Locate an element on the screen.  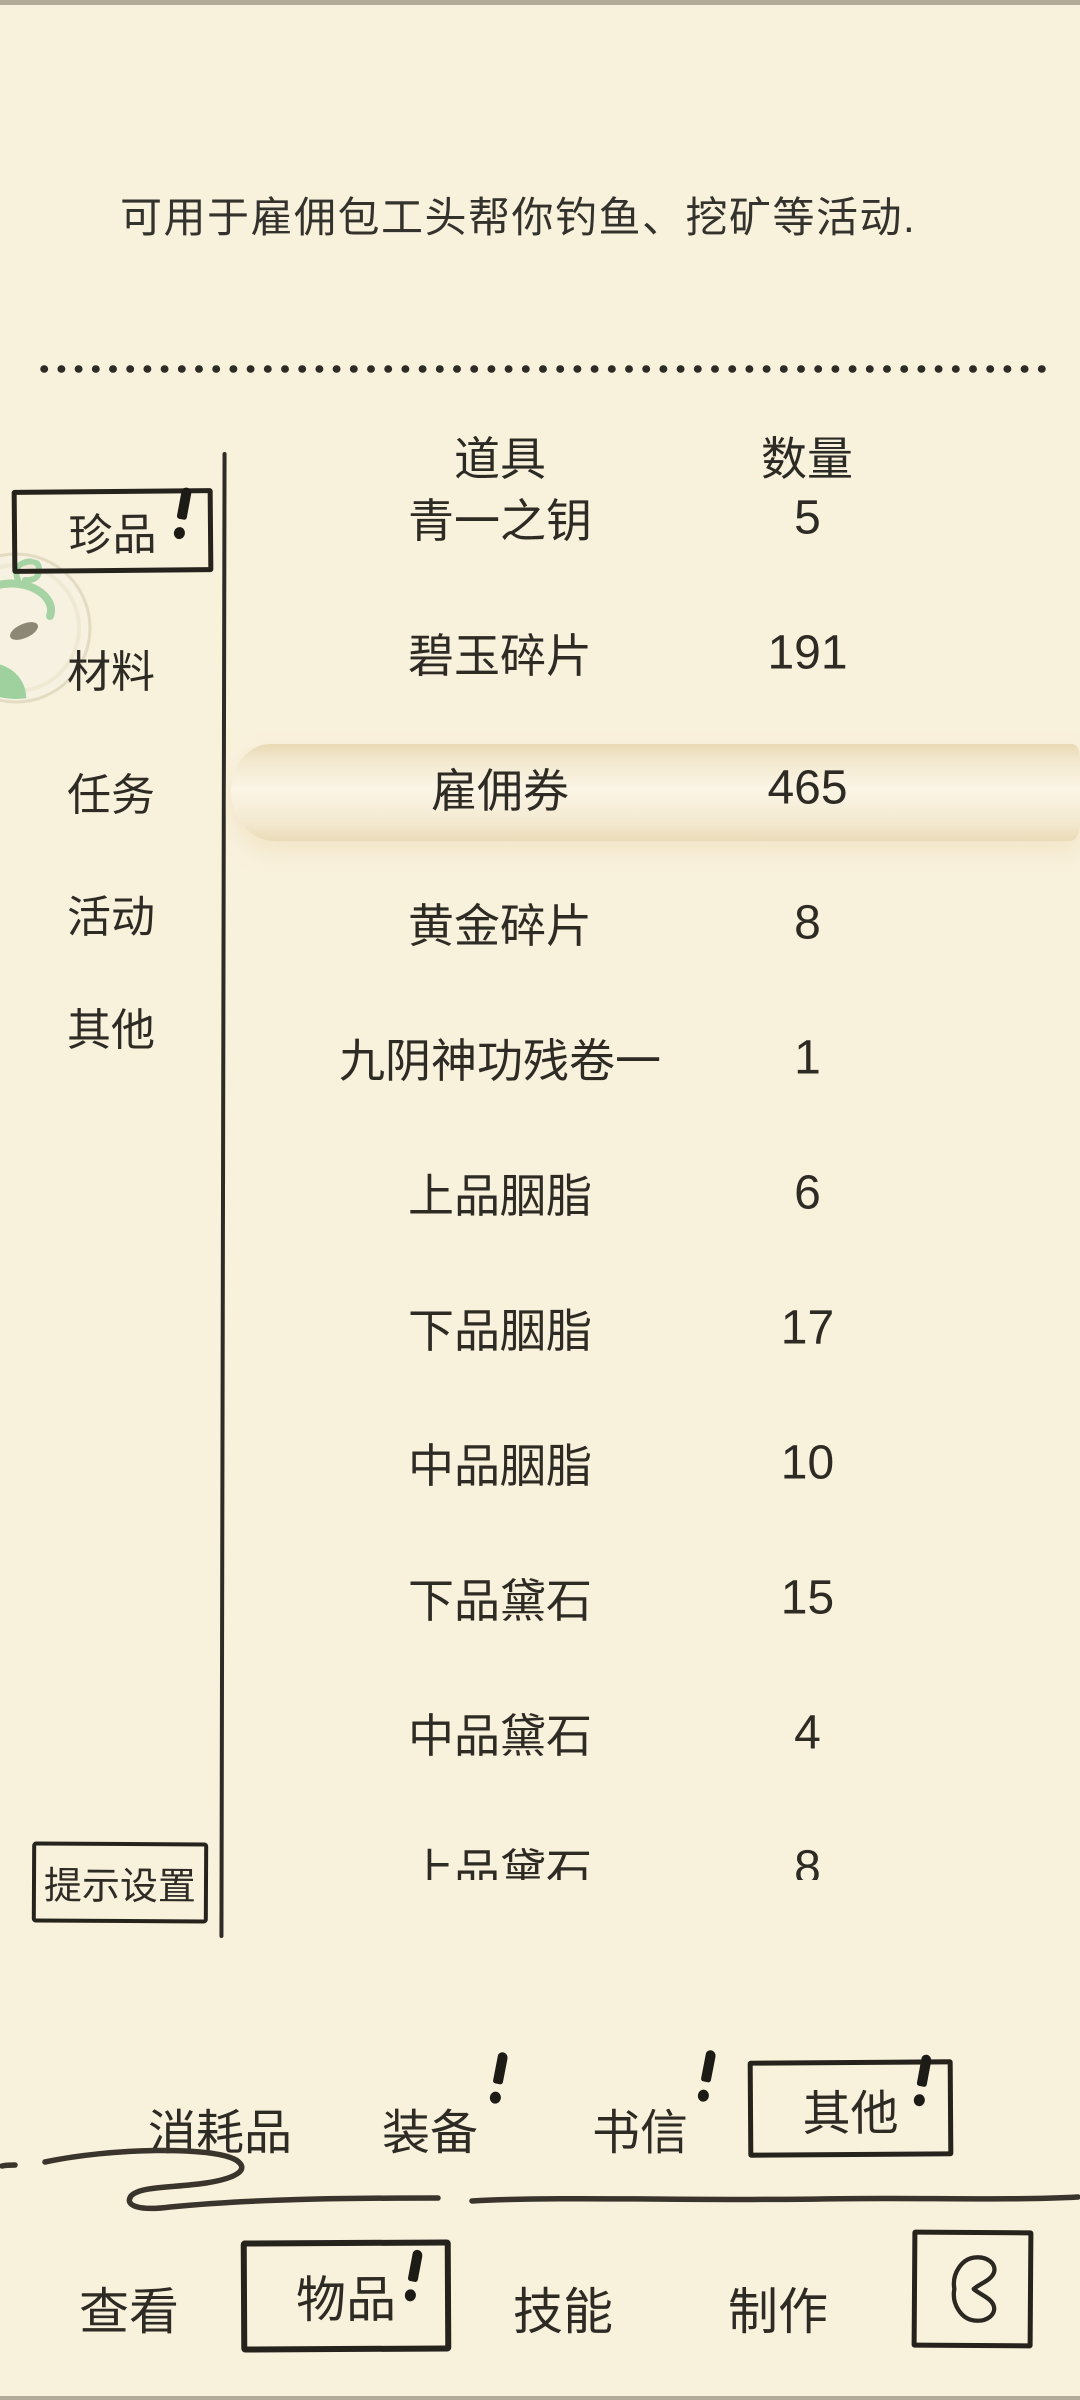
item-quantity: 15 is located at coordinates (807, 1597).